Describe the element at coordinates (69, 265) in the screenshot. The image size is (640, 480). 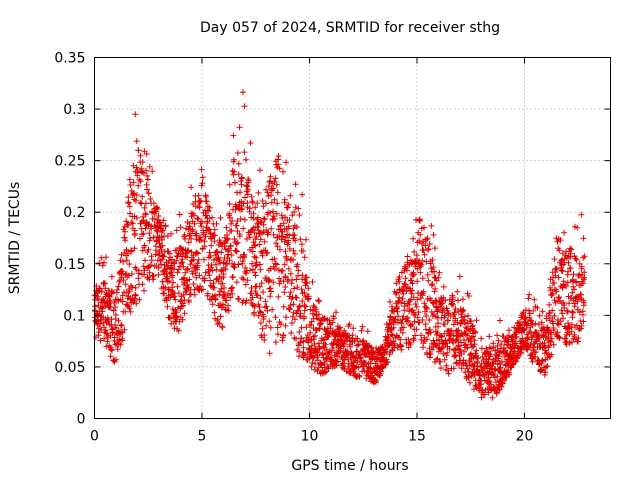
I see `y-tick-label: 0.15` at that location.